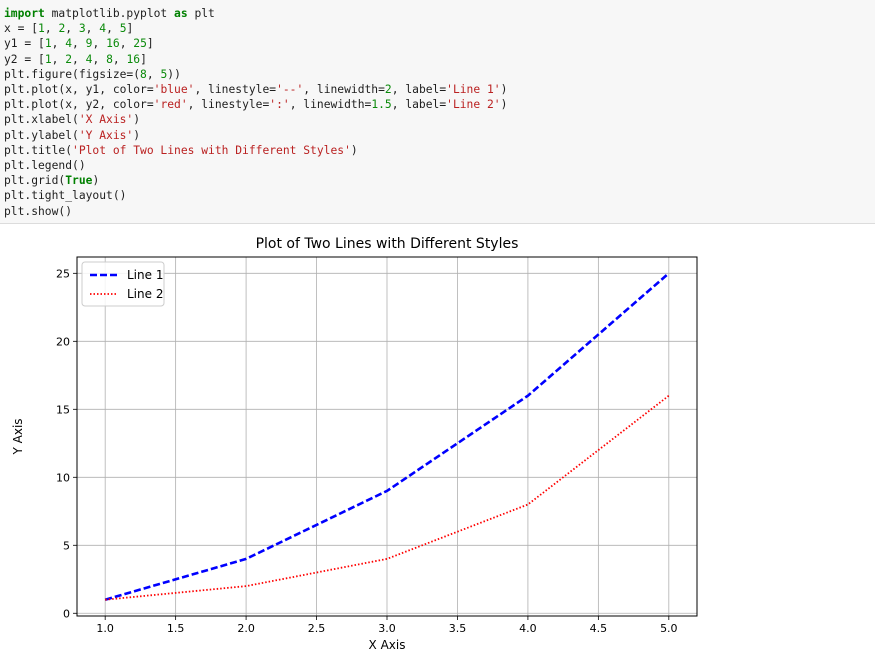 Image resolution: width=875 pixels, height=672 pixels. Describe the element at coordinates (387, 628) in the screenshot. I see `x-tick-label: 3.0` at that location.